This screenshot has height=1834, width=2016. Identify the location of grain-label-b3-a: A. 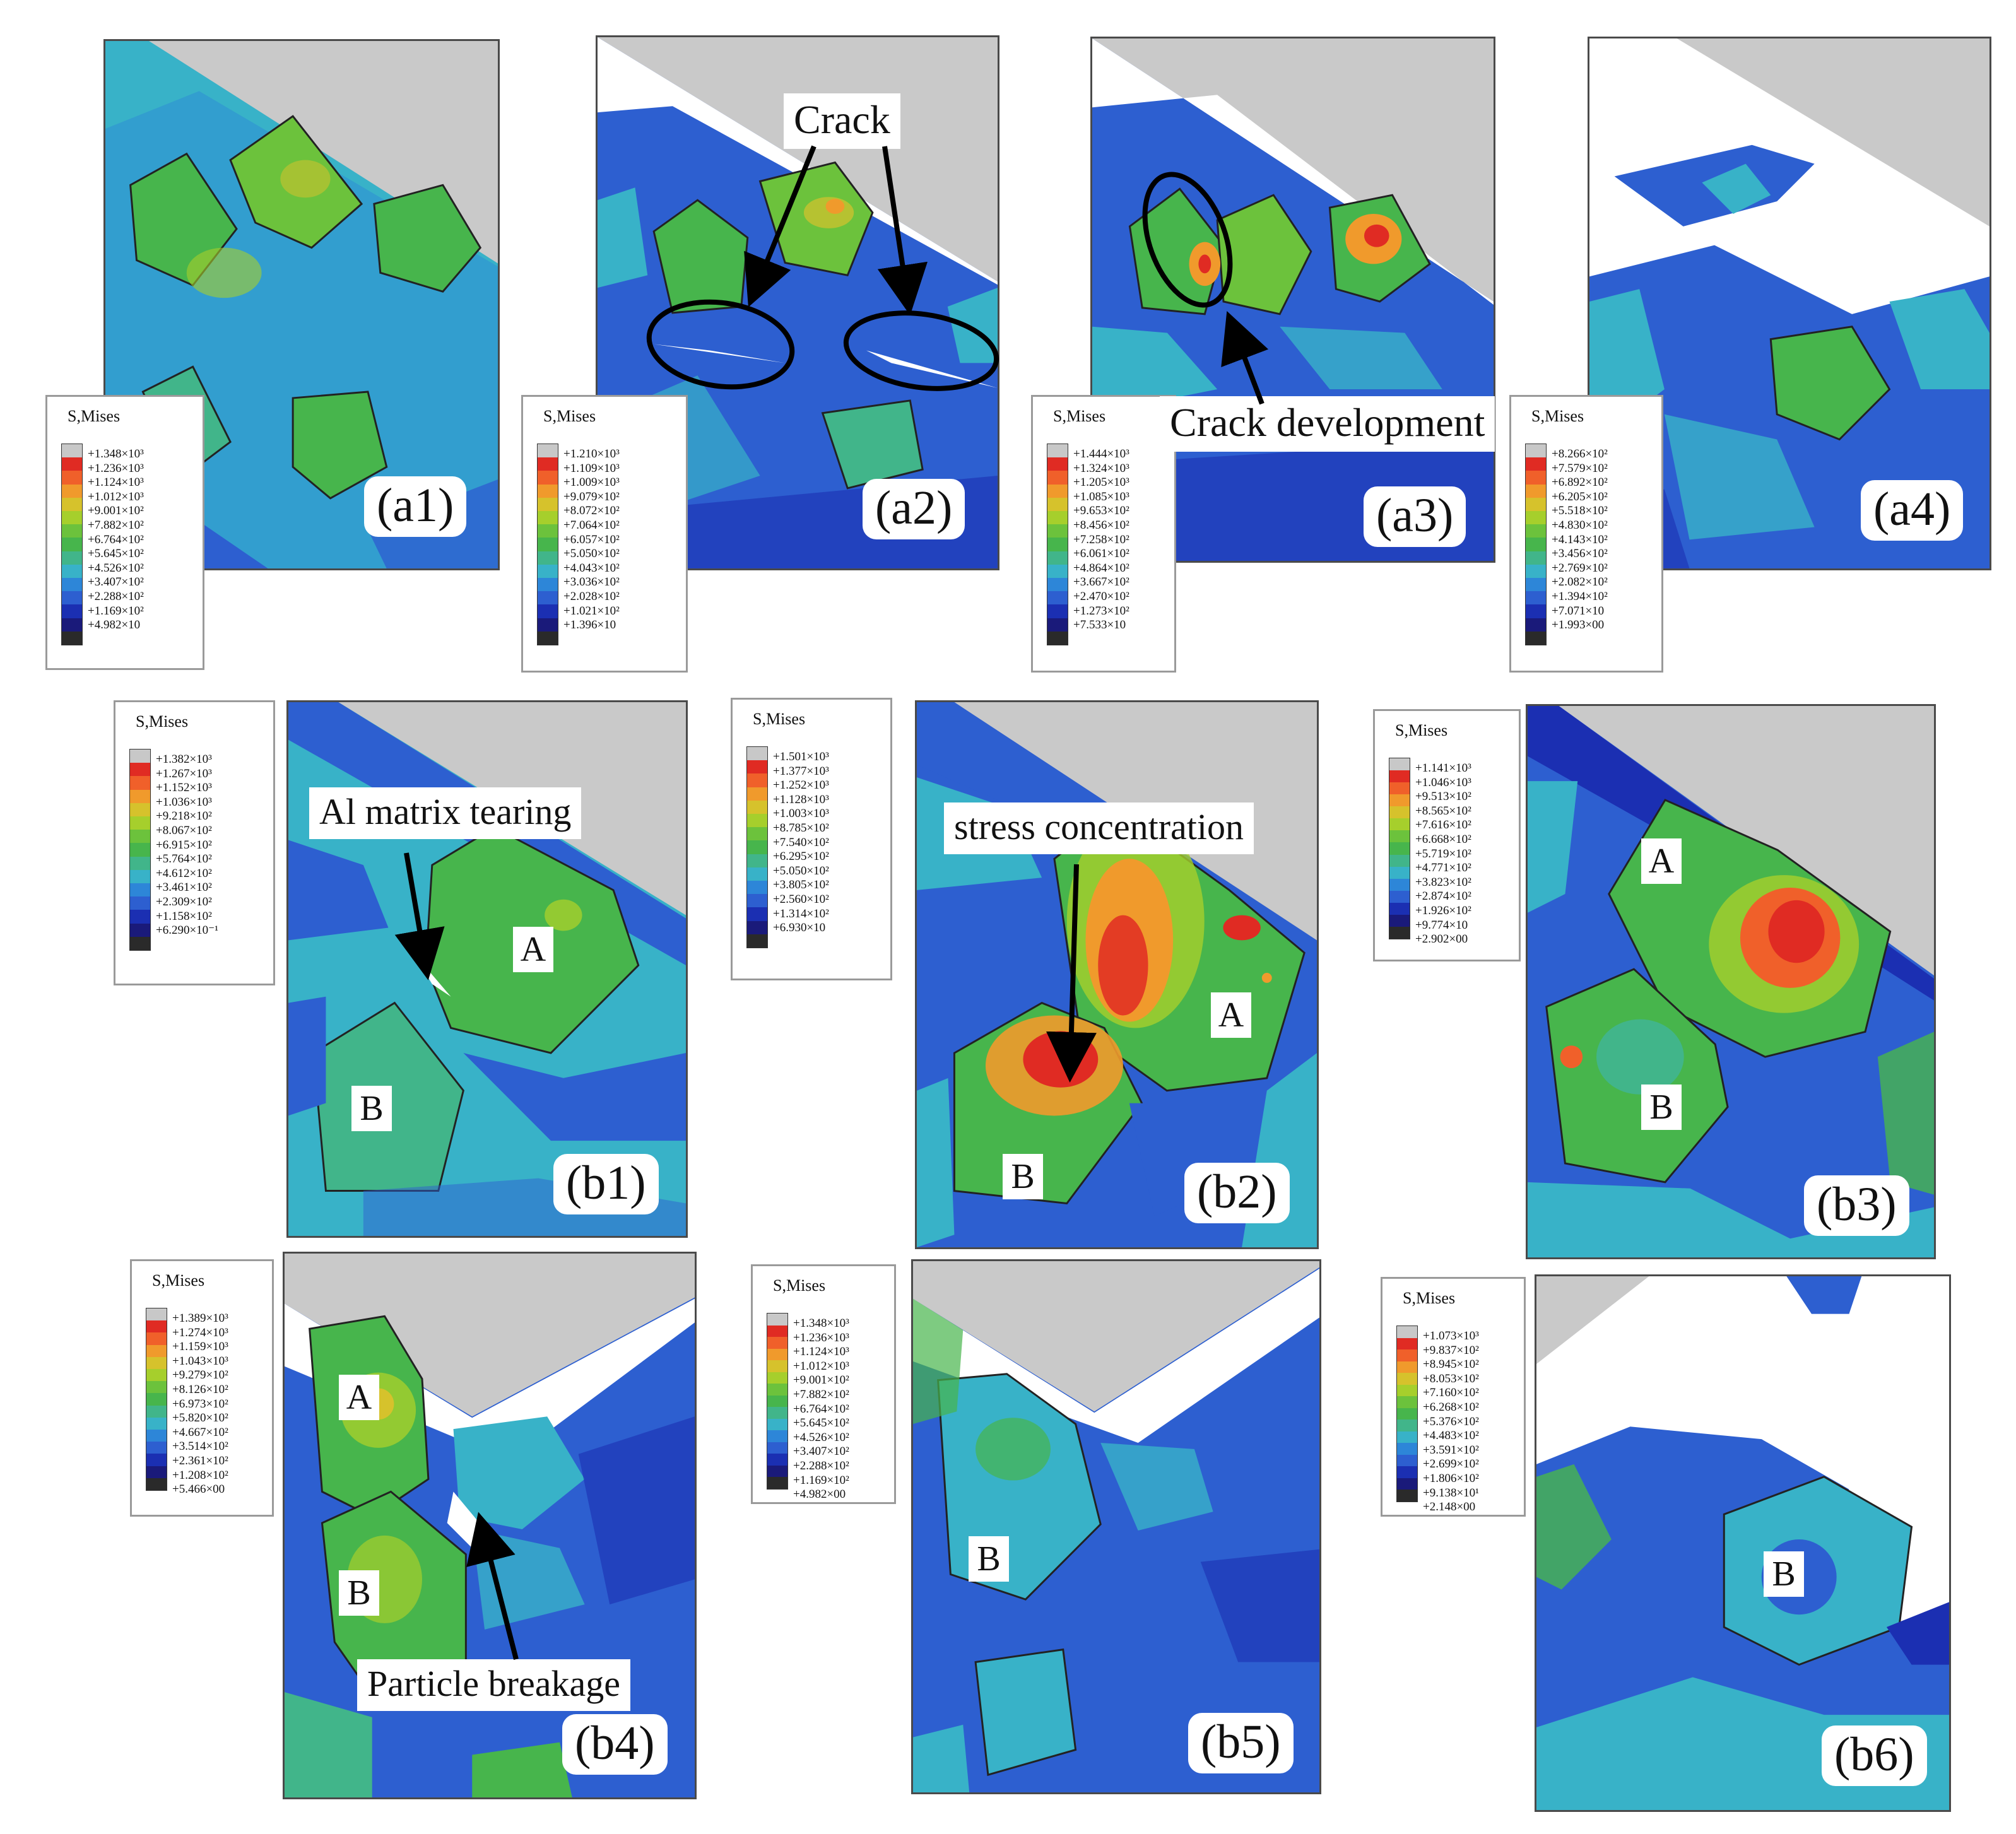
(1661, 861).